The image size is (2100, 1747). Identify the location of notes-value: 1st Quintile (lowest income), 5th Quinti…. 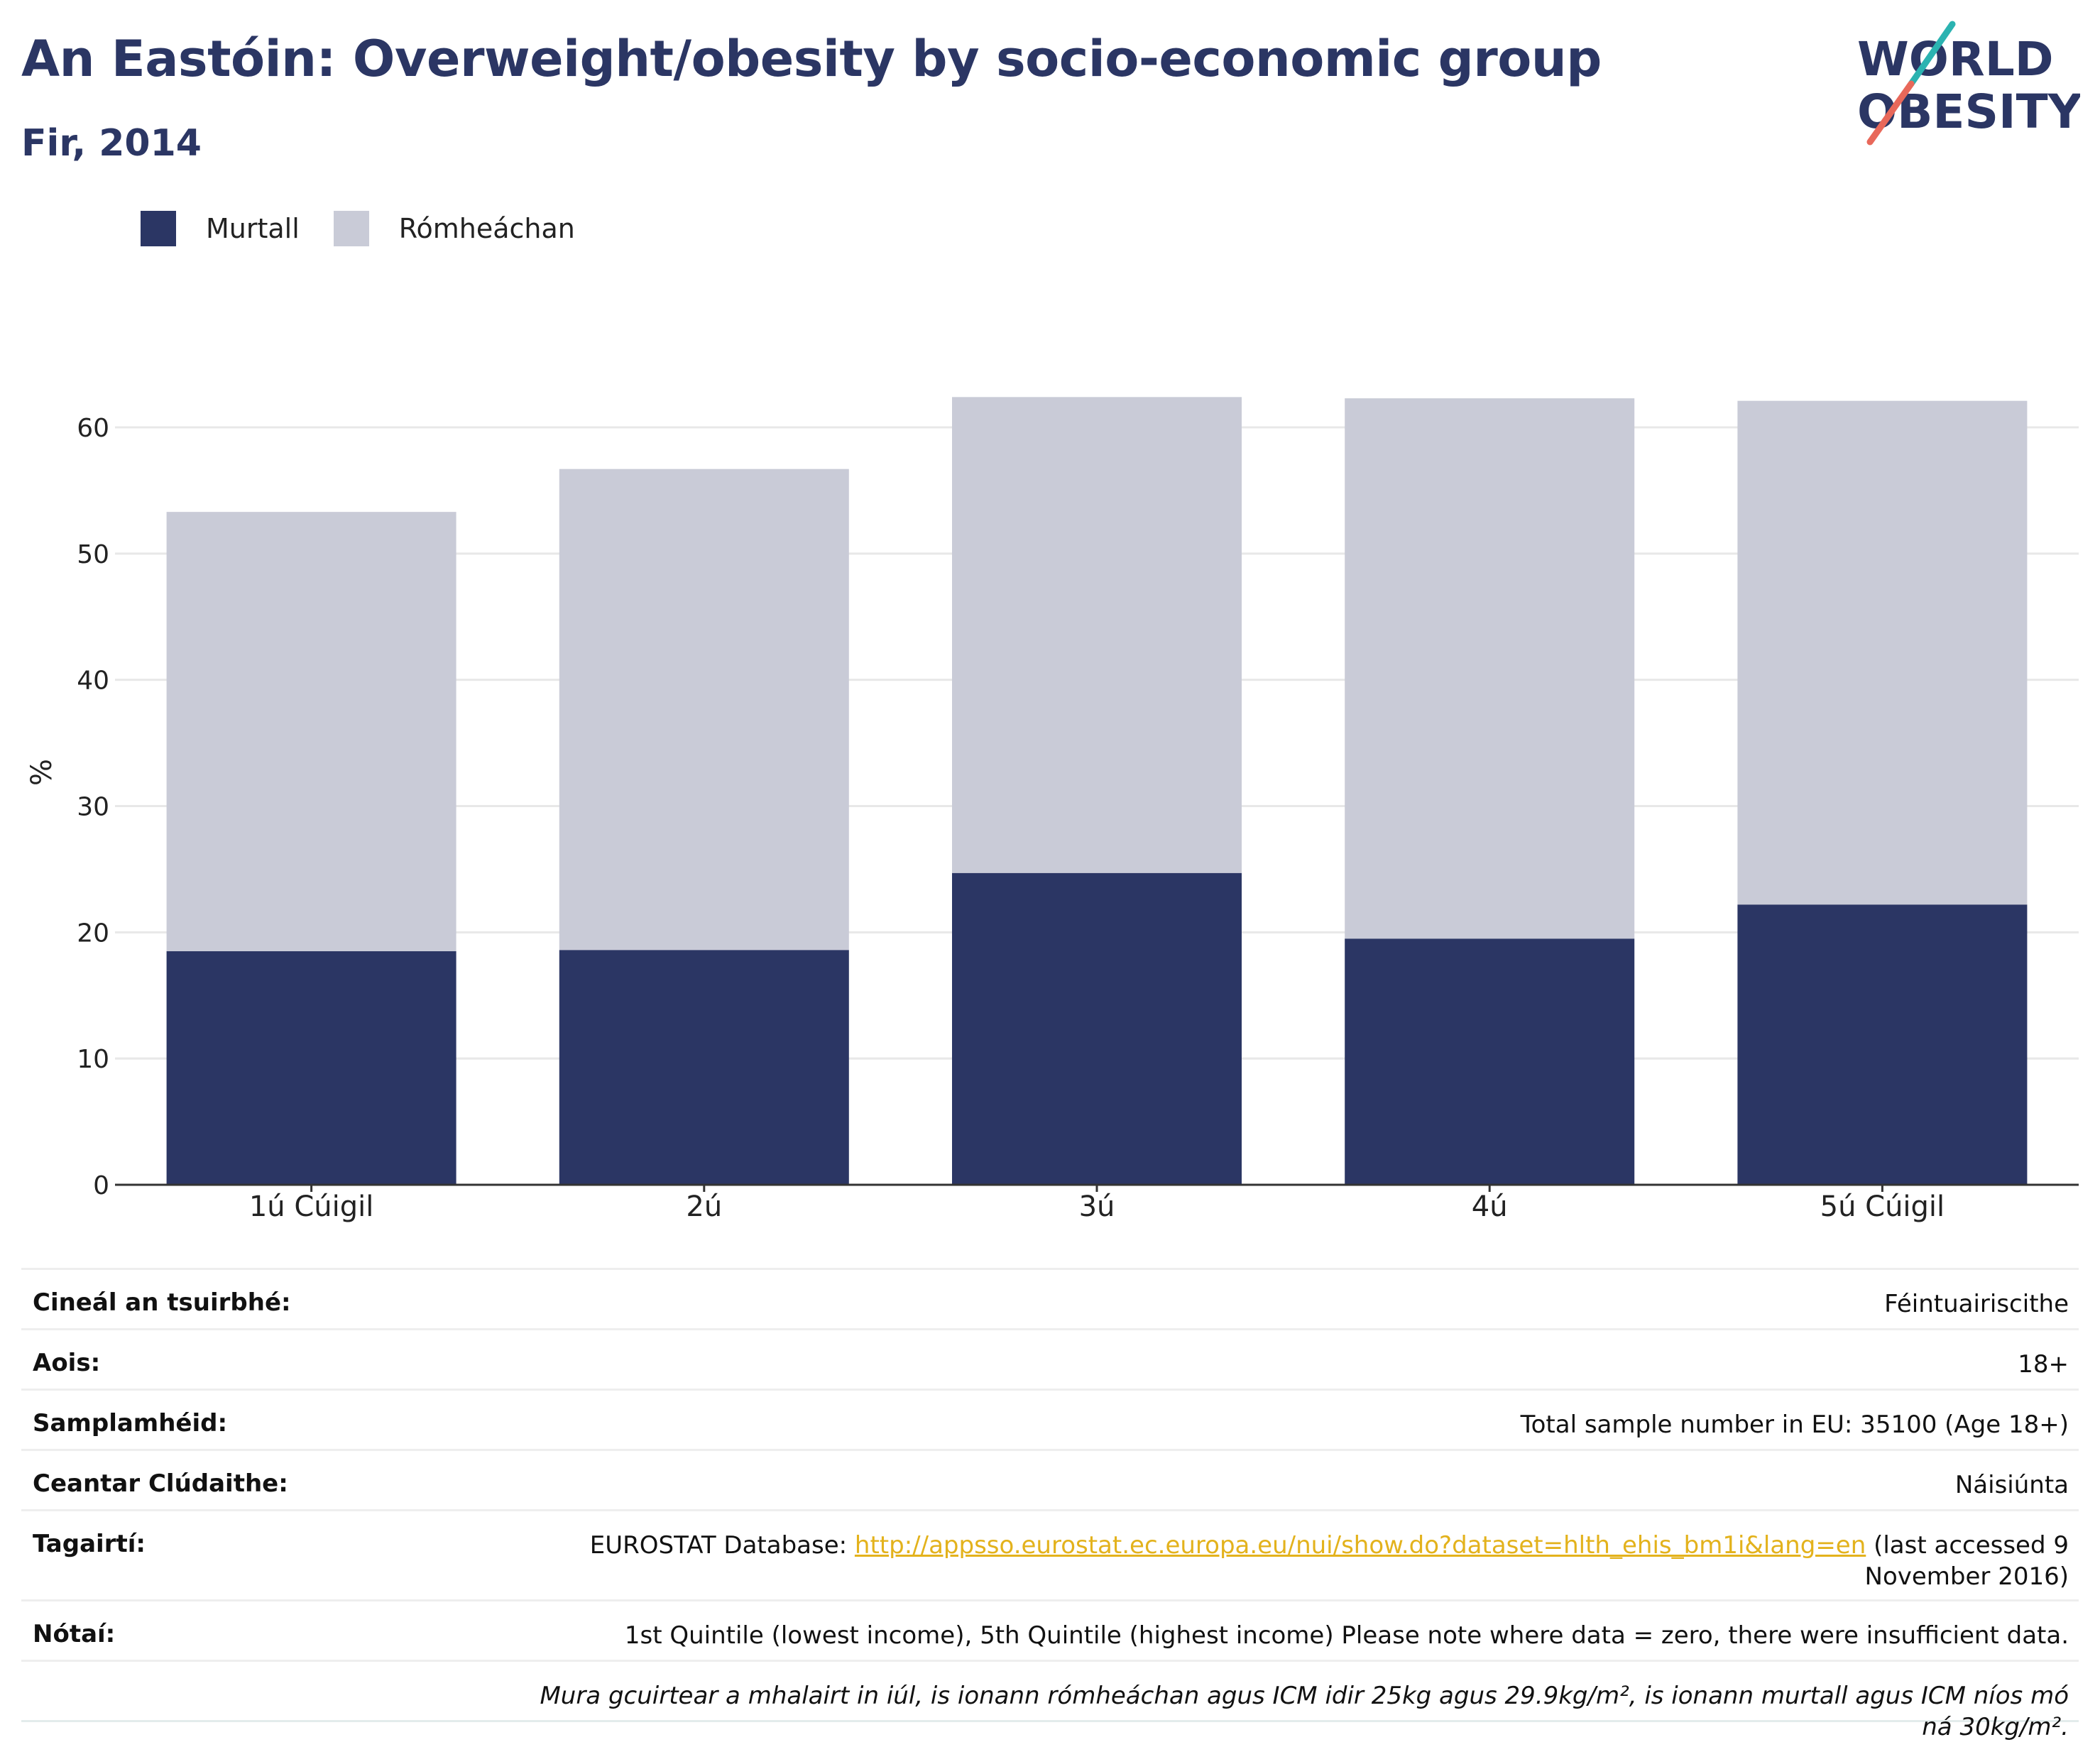
(1346, 1635).